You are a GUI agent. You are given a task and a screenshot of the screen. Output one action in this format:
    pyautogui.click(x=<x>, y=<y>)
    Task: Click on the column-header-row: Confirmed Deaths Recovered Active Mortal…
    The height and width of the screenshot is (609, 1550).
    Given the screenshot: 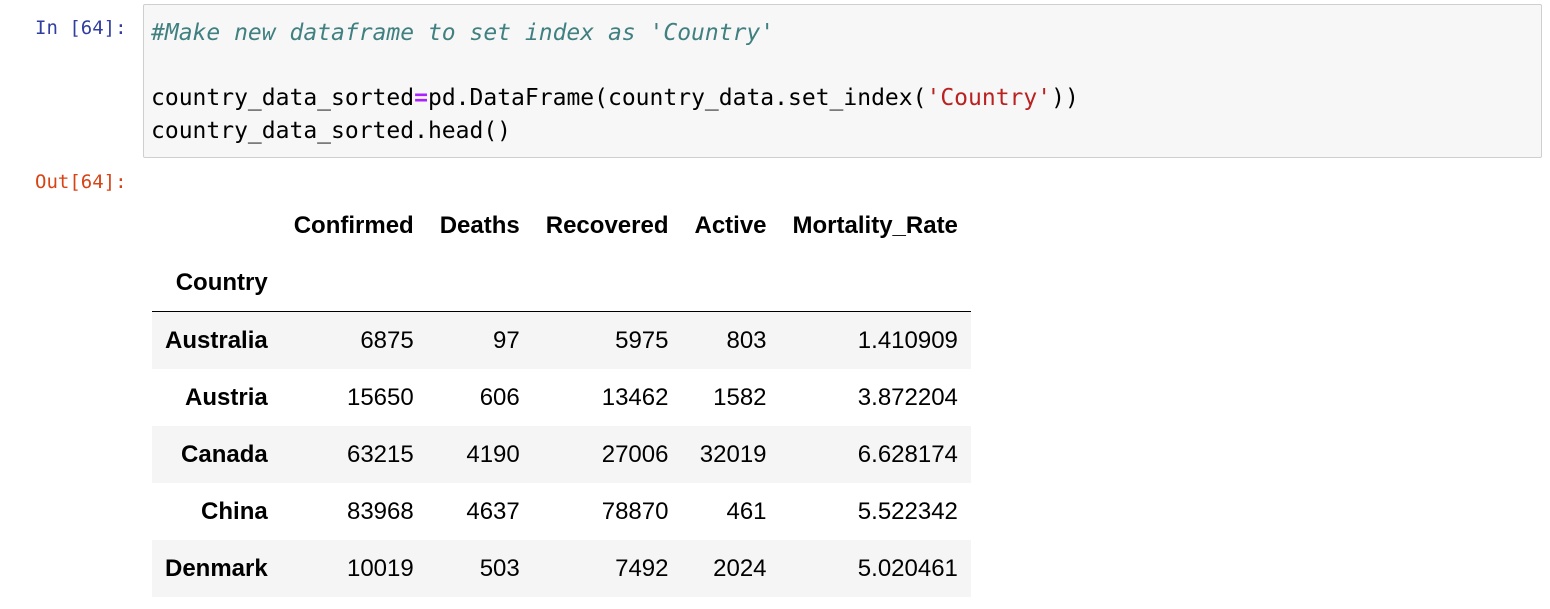 What is the action you would take?
    pyautogui.click(x=561, y=225)
    